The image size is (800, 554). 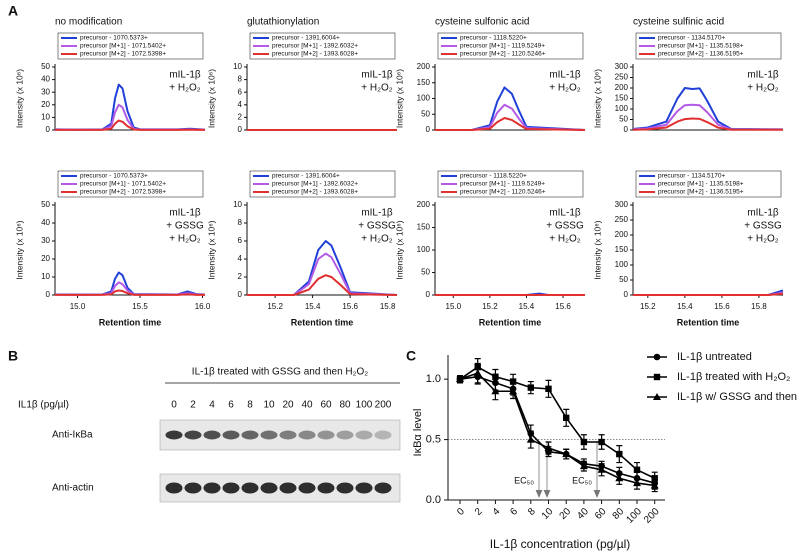 What do you see at coordinates (345, 405) in the screenshot?
I see `lane-label: 80` at bounding box center [345, 405].